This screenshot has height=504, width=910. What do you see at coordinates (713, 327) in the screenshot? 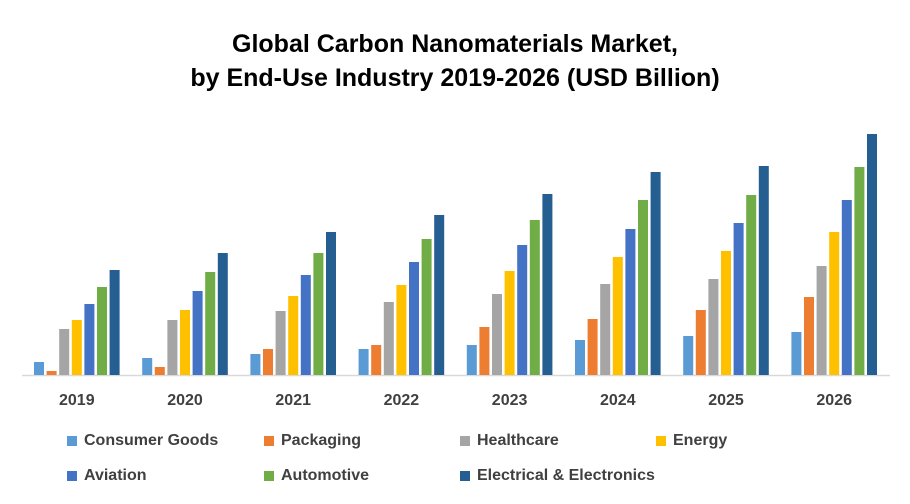
I see `bar-2025-healthcare` at bounding box center [713, 327].